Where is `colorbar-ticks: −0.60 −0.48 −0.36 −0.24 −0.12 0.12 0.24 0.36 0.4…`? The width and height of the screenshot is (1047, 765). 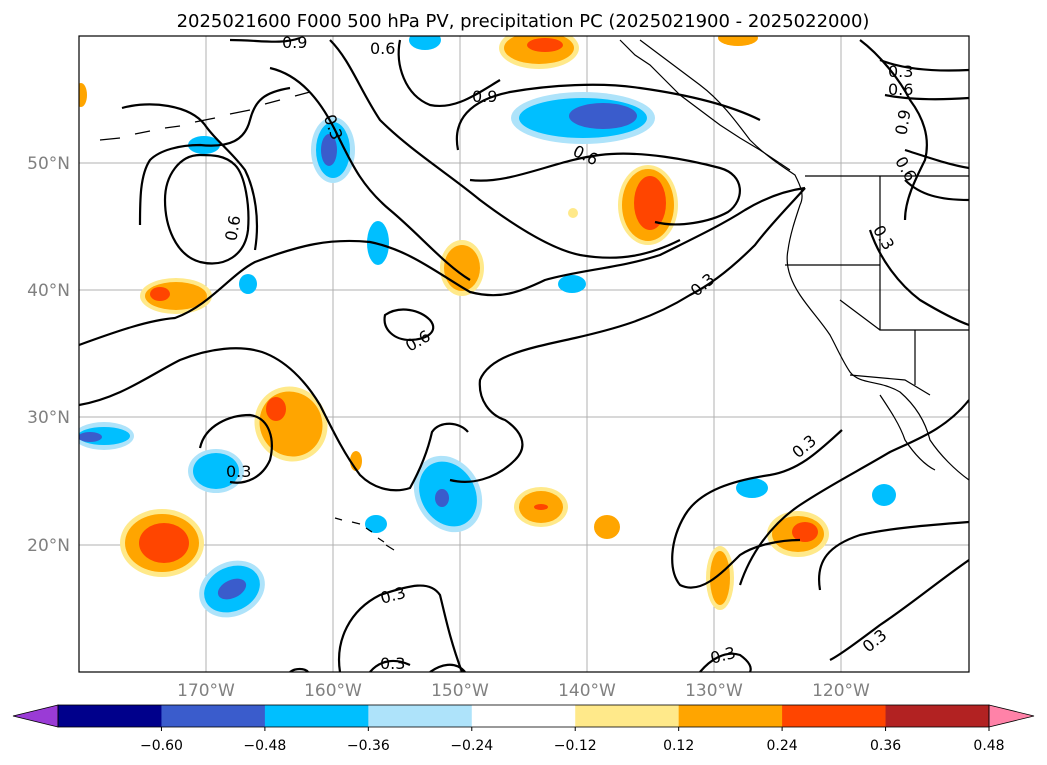
colorbar-ticks: −0.60 −0.48 −0.36 −0.24 −0.12 0.12 0.24 0.36 0.4… is located at coordinates (572, 740).